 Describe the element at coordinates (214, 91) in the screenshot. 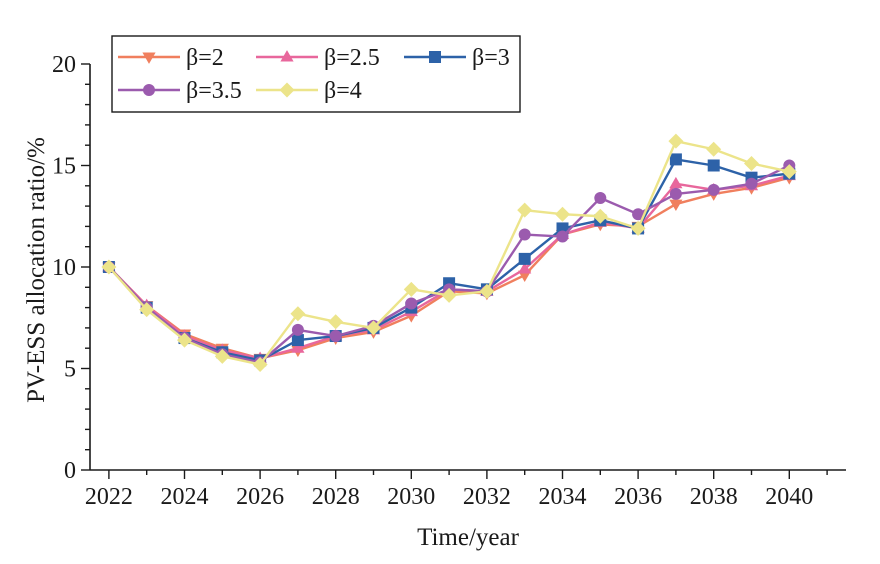

I see `legend-label: β=3.5` at that location.